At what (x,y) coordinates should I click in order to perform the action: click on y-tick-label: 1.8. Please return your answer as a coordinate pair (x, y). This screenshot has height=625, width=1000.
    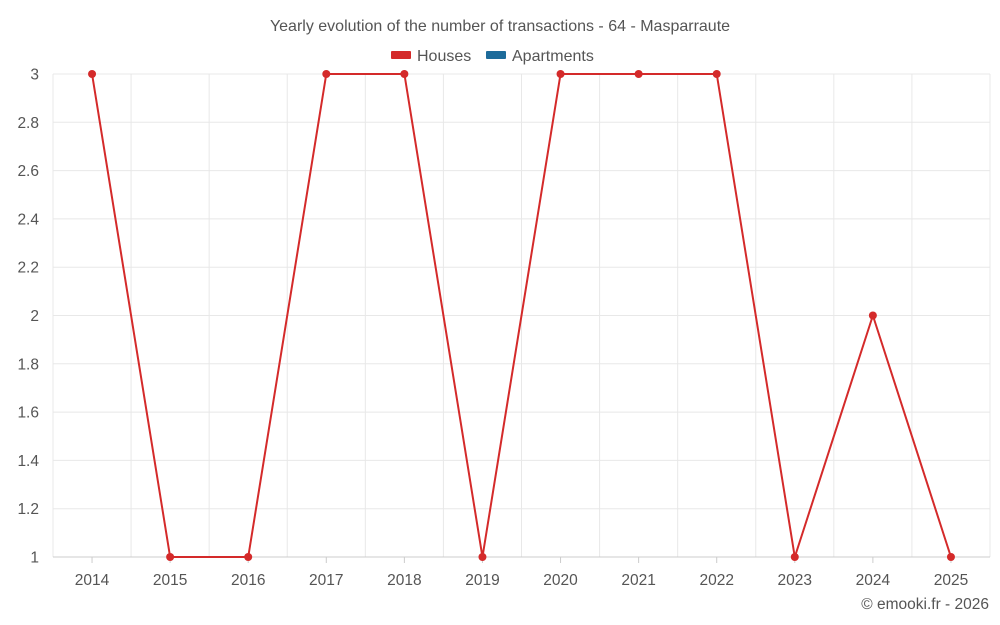
    Looking at the image, I should click on (28, 364).